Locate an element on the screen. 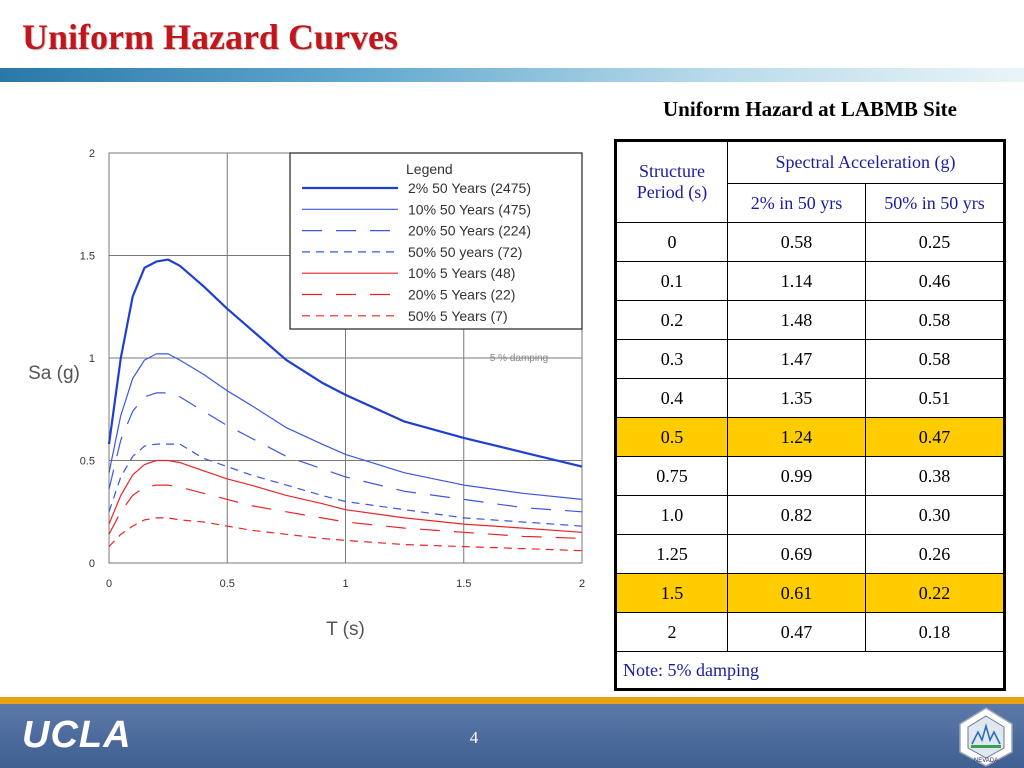 The height and width of the screenshot is (768, 1024). logo-text: NEVADA is located at coordinates (986, 761).